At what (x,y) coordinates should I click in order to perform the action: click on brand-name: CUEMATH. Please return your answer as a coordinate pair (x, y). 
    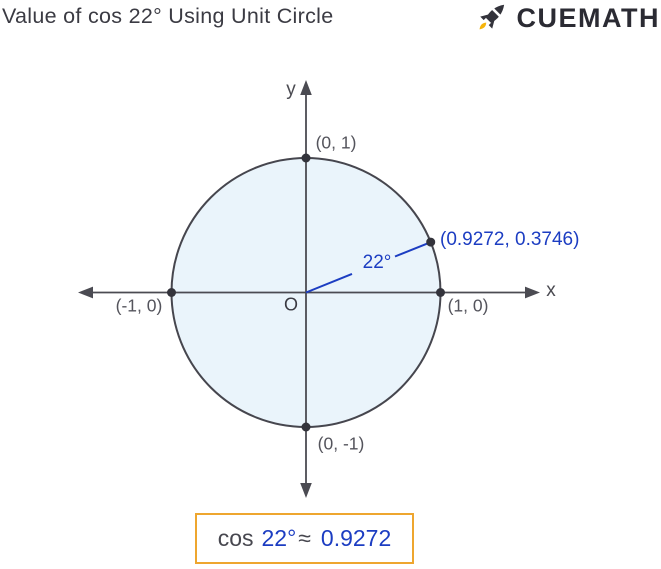
    Looking at the image, I should click on (588, 17).